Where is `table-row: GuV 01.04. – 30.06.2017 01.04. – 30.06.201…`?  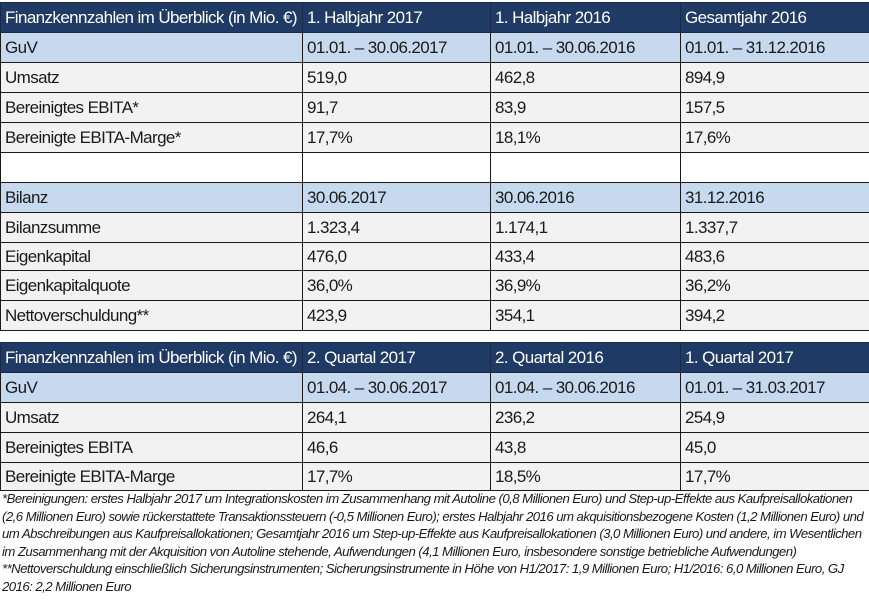 table-row: GuV 01.04. – 30.06.2017 01.04. – 30.06.201… is located at coordinates (434, 387).